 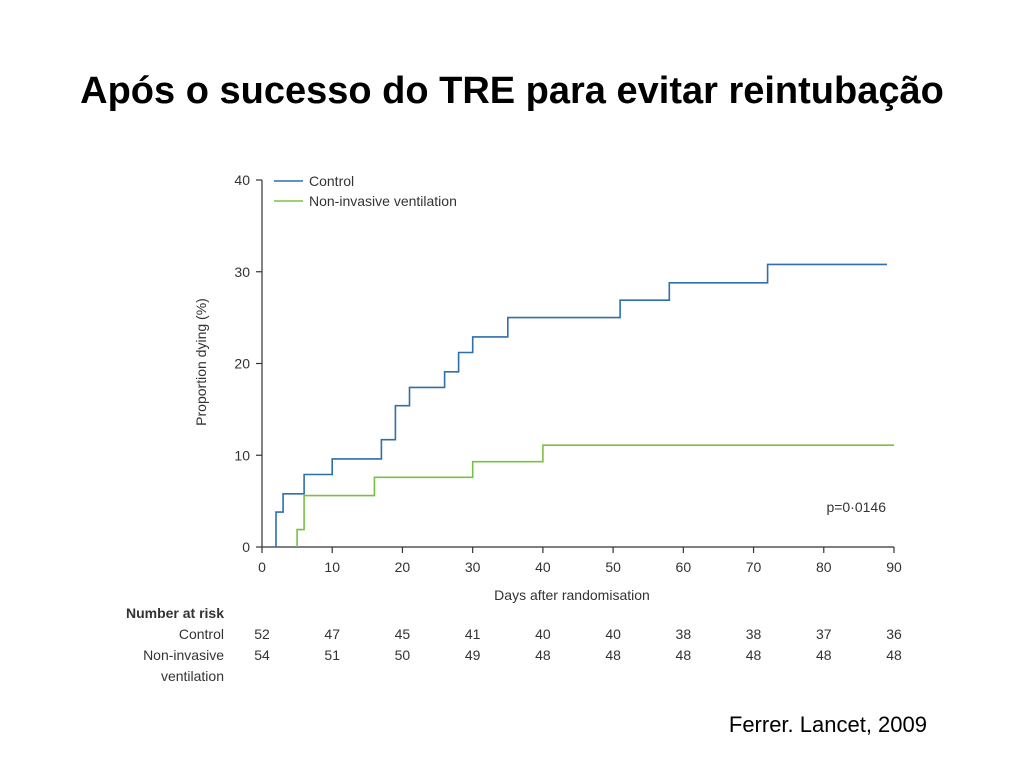 What do you see at coordinates (262, 655) in the screenshot?
I see `risk-value: 54` at bounding box center [262, 655].